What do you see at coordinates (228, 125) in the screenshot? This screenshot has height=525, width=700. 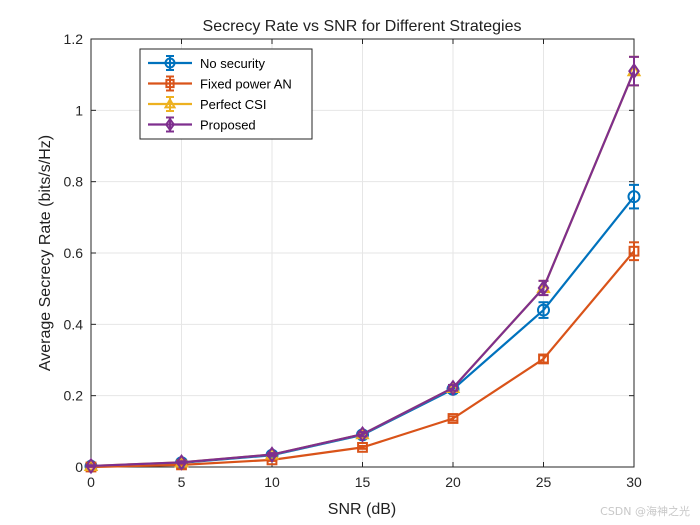 I see `legend-label: Proposed` at bounding box center [228, 125].